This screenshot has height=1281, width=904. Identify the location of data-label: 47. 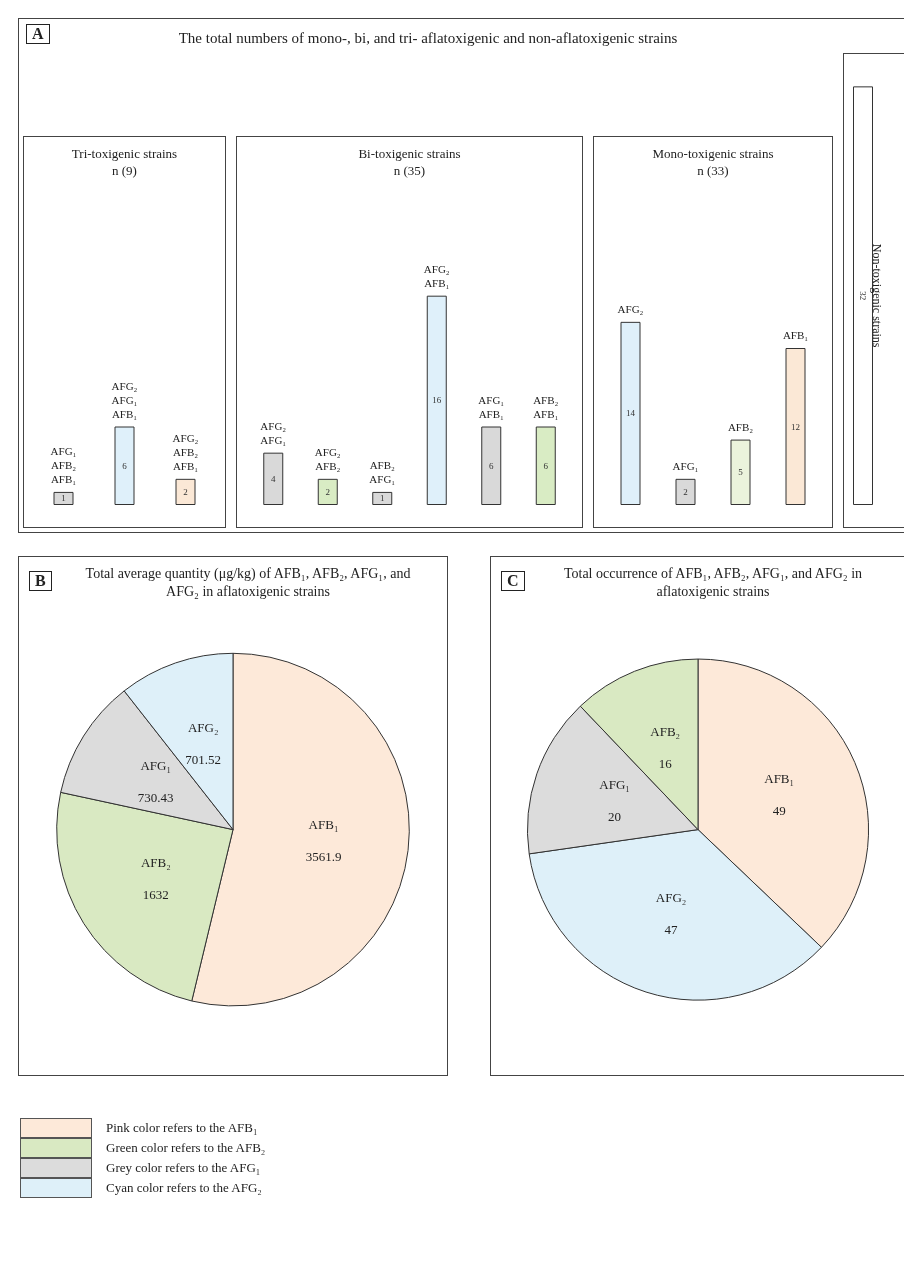
(671, 930).